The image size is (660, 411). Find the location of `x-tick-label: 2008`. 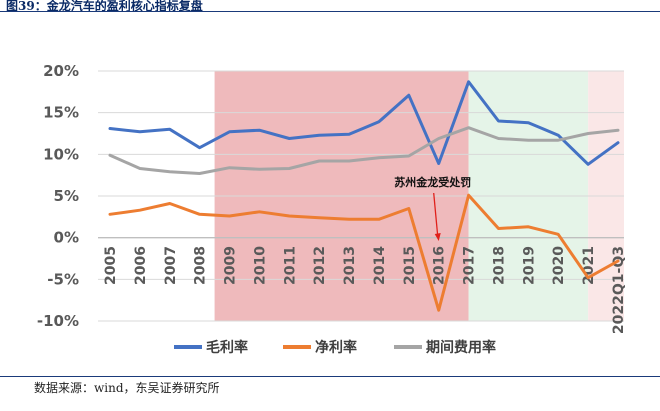

x-tick-label: 2008 is located at coordinates (201, 265).